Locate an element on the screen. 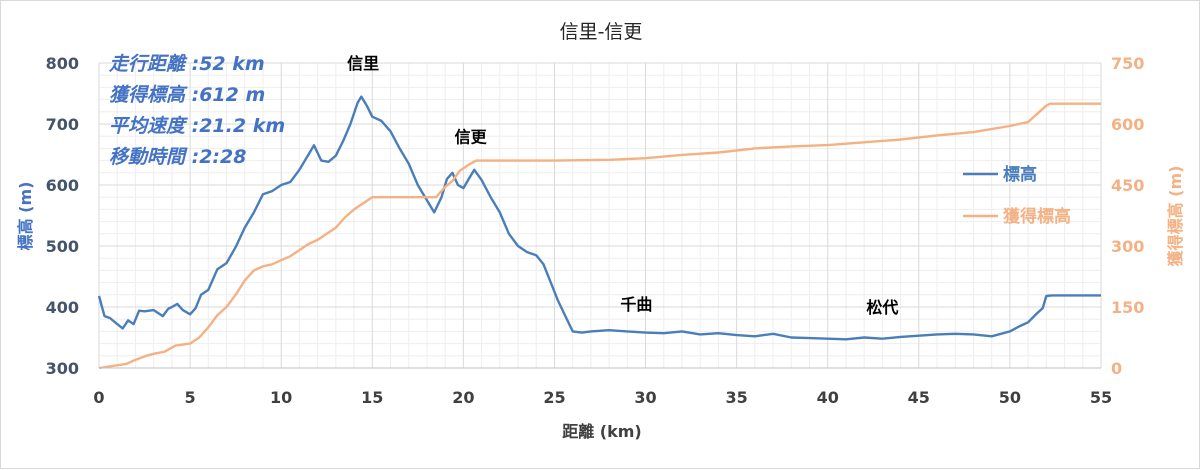 The height and width of the screenshot is (470, 1200). x-tick-label: 40 is located at coordinates (828, 397).